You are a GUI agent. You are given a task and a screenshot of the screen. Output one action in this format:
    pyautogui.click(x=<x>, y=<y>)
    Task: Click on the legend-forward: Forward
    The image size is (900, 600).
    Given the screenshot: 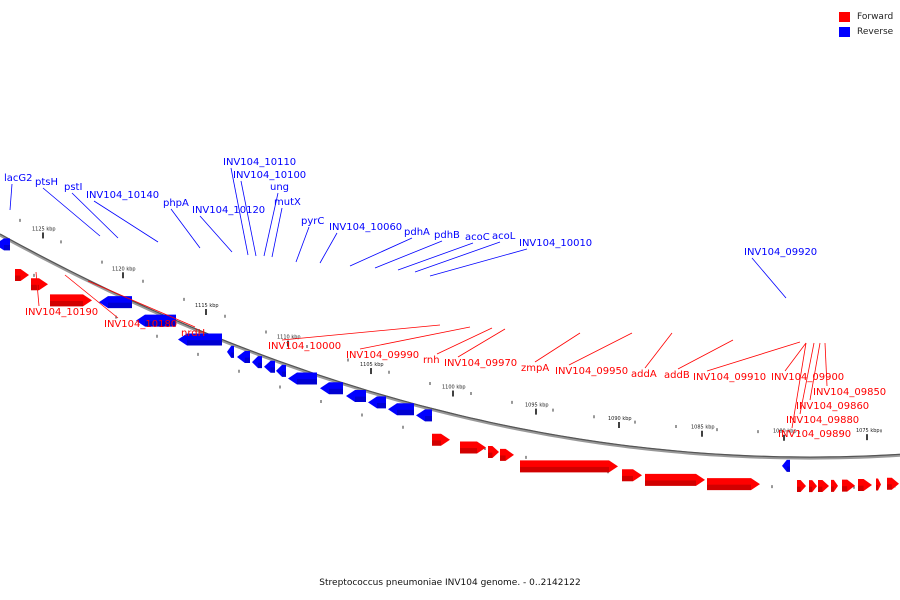 What is the action you would take?
    pyautogui.click(x=866, y=16)
    